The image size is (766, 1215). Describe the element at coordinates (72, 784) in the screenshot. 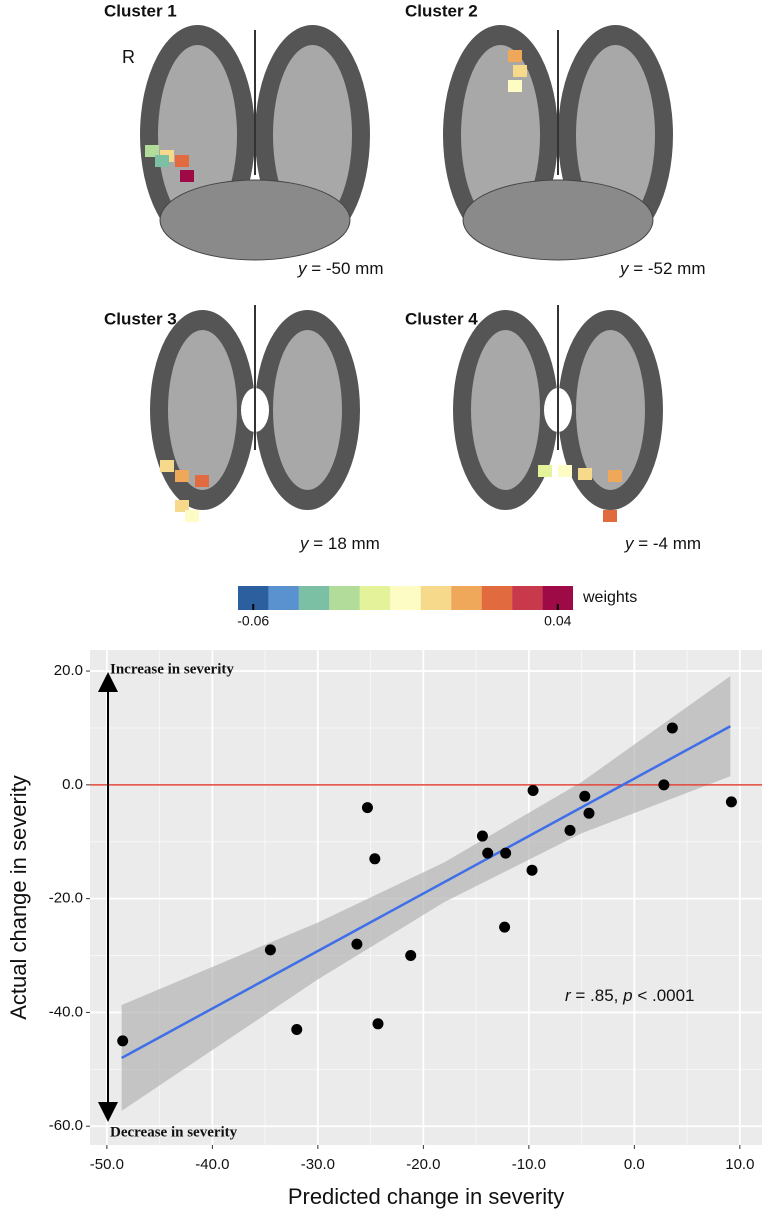

I see `y-tick-label: 0.0` at that location.